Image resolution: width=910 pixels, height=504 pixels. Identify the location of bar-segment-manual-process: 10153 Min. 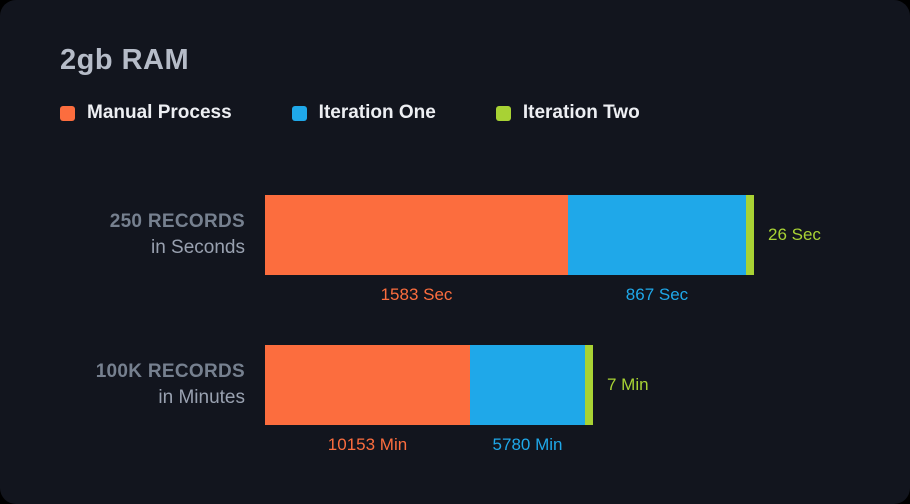
(367, 399).